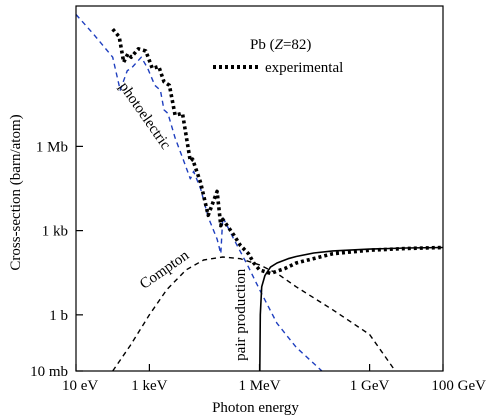  Describe the element at coordinates (262, 45) in the screenshot. I see `legend-heading-prefix: Pb (` at that location.